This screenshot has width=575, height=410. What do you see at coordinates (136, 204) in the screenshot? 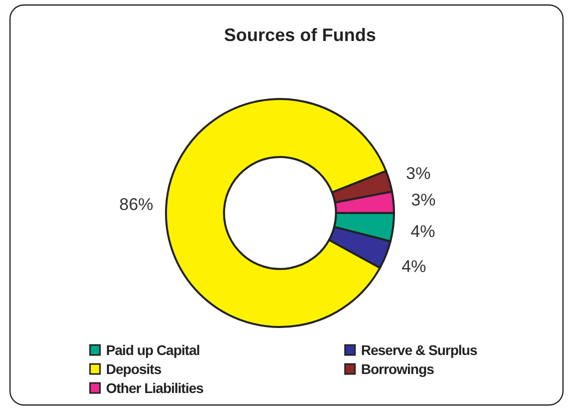
I see `data-label: 86%` at bounding box center [136, 204].